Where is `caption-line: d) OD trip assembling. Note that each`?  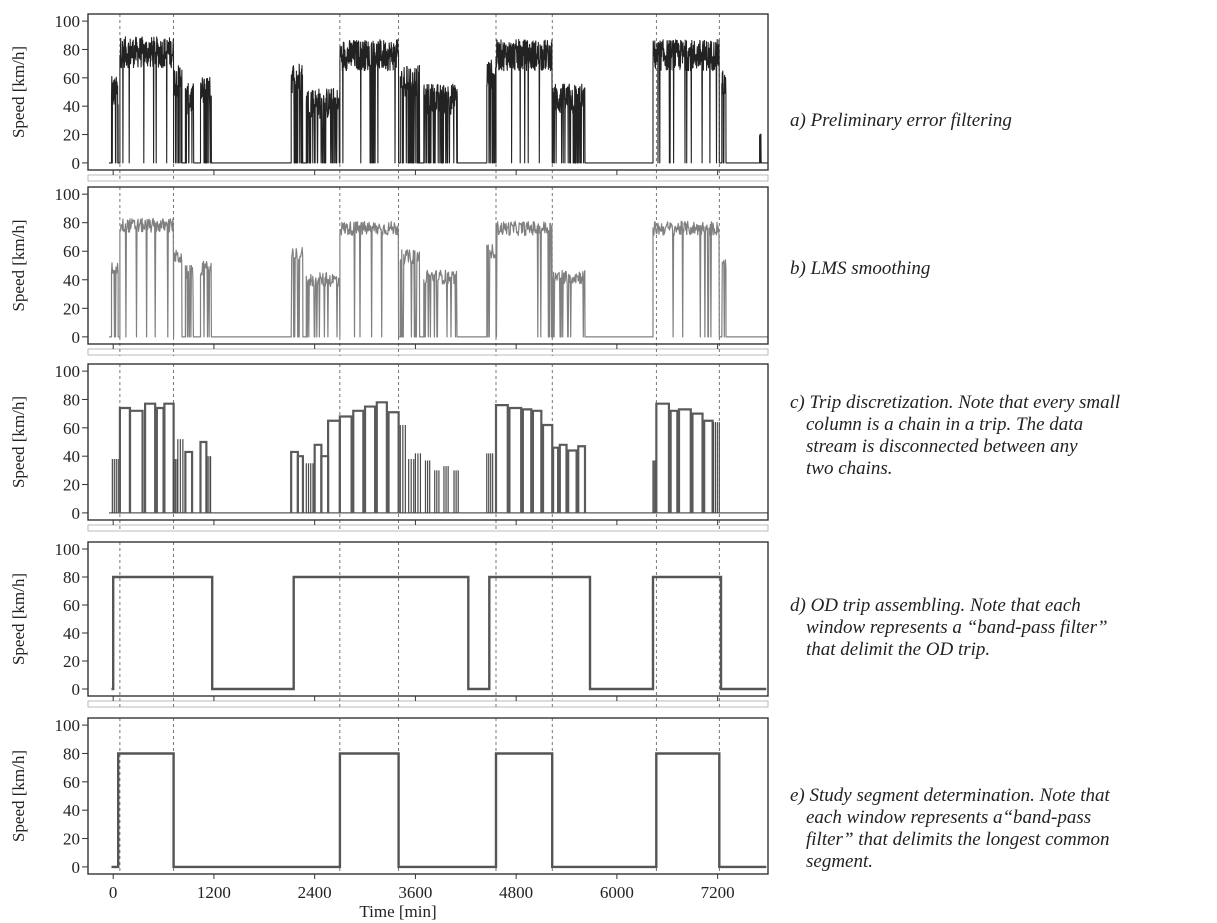 caption-line: d) OD trip assembling. Note that each is located at coordinates (935, 605).